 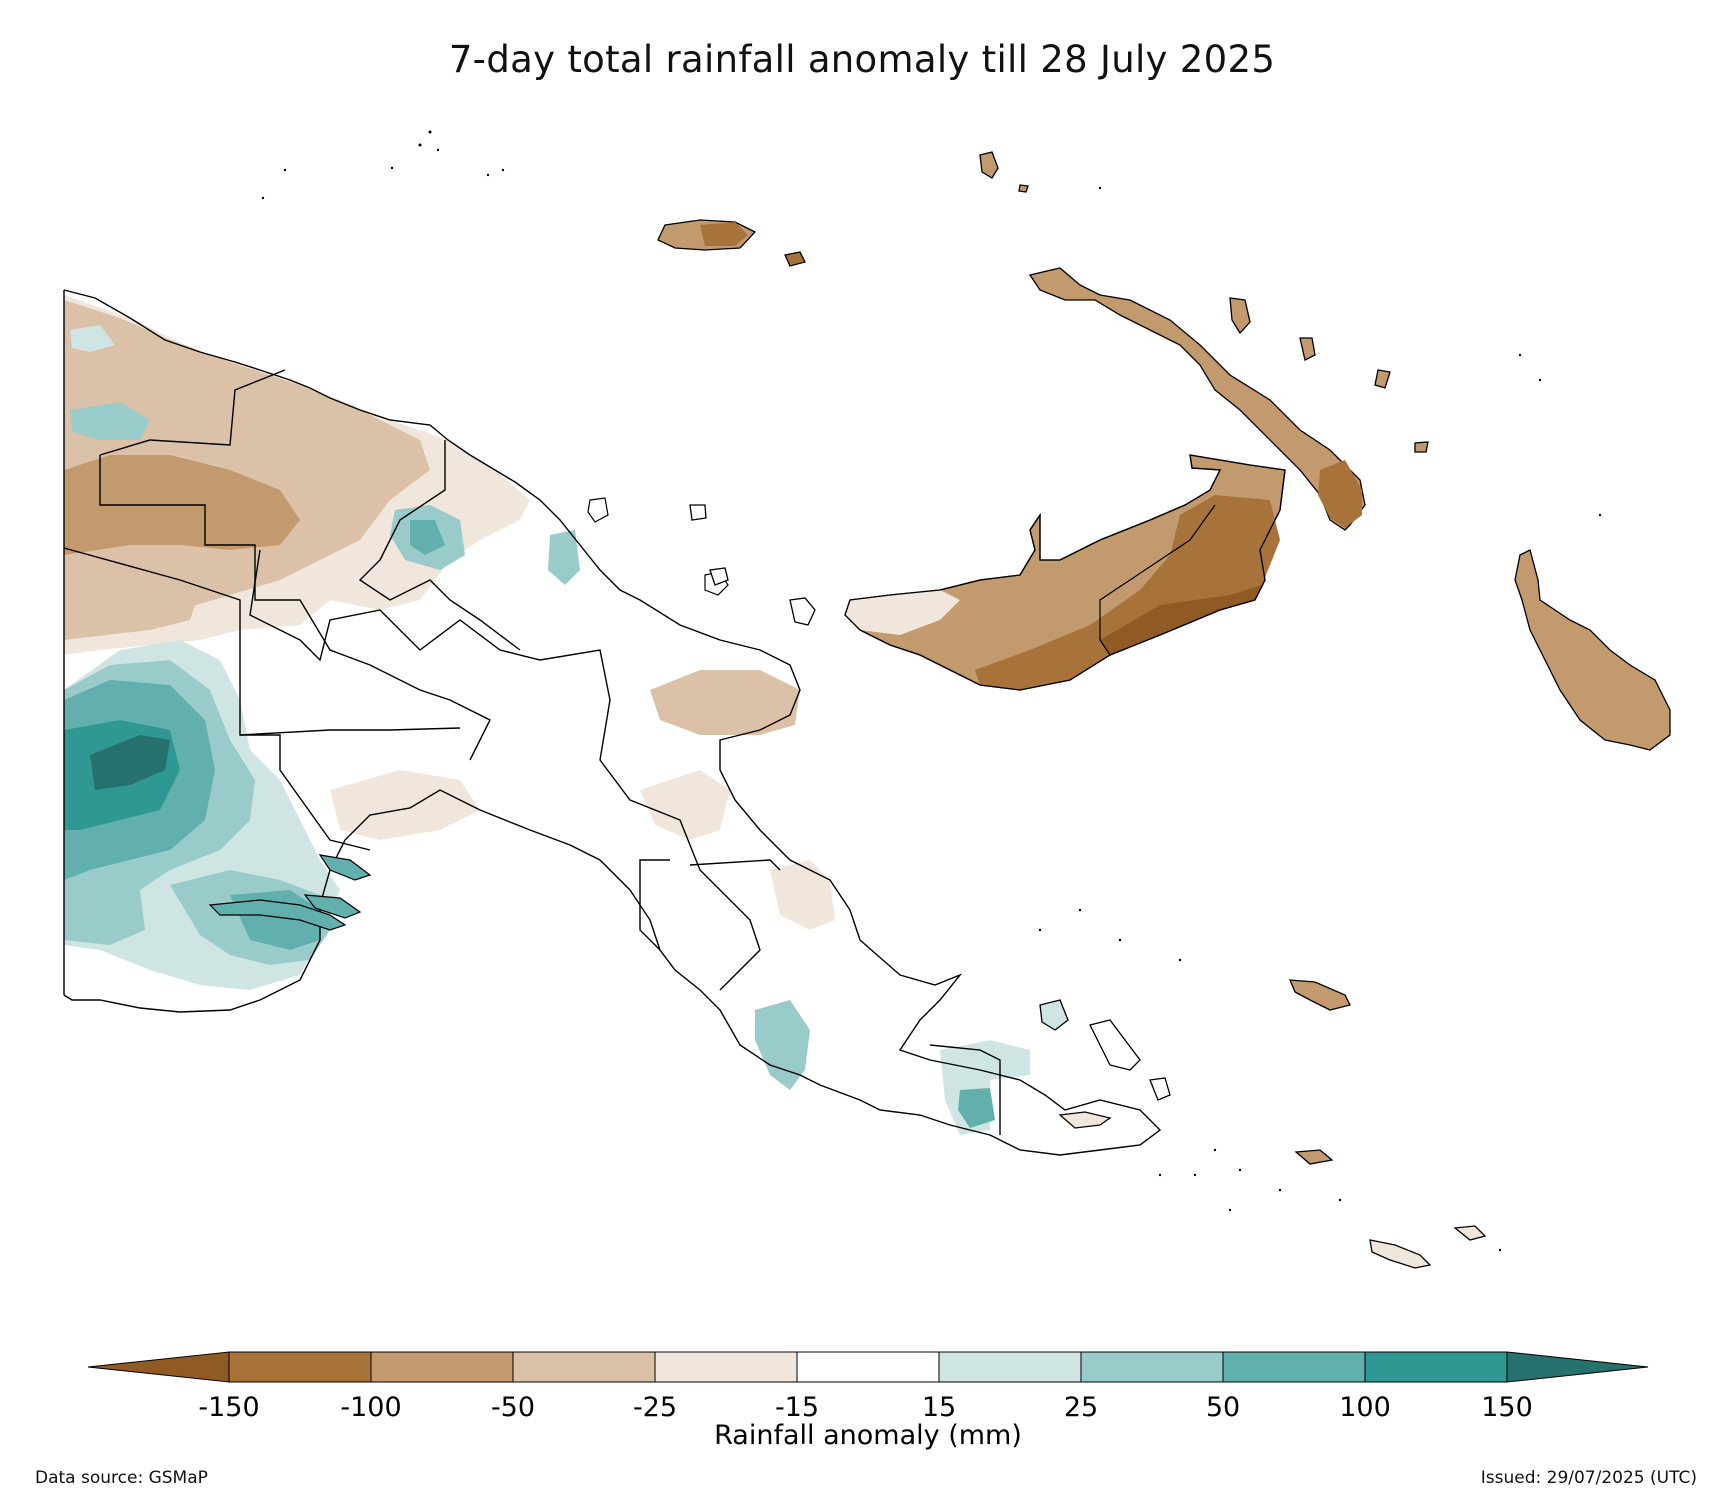 What do you see at coordinates (1085, 1120) in the screenshot?
I see `misima-island` at bounding box center [1085, 1120].